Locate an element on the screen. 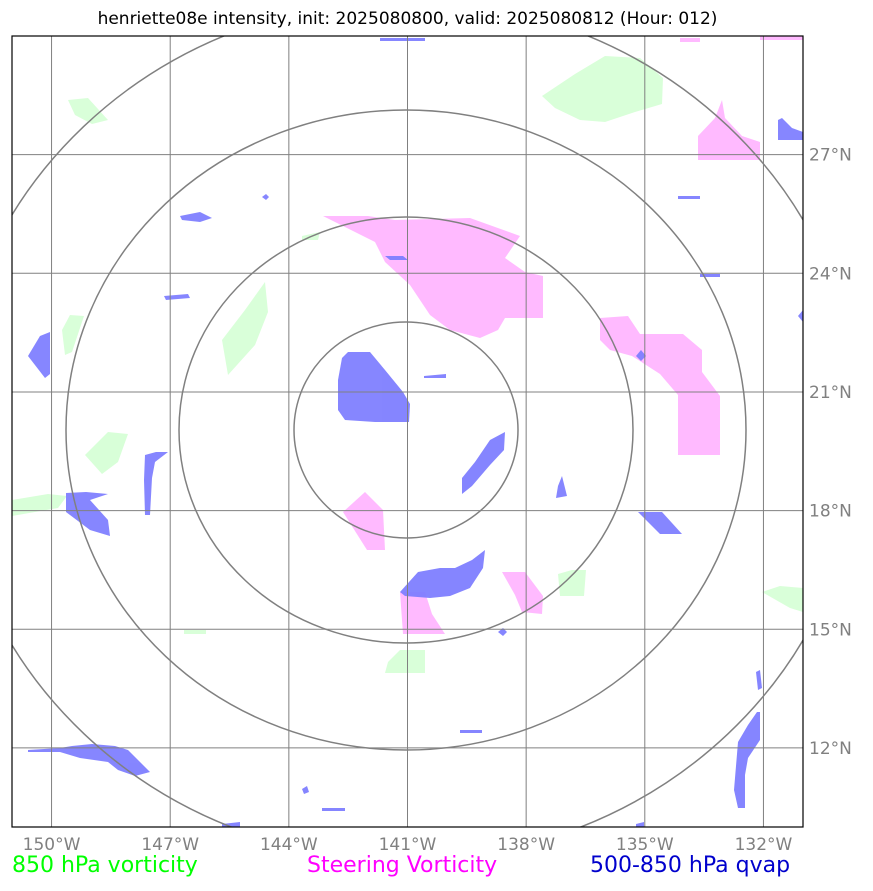 The image size is (873, 891). legend-steering-vorticity: Steering Vorticity is located at coordinates (402, 865).